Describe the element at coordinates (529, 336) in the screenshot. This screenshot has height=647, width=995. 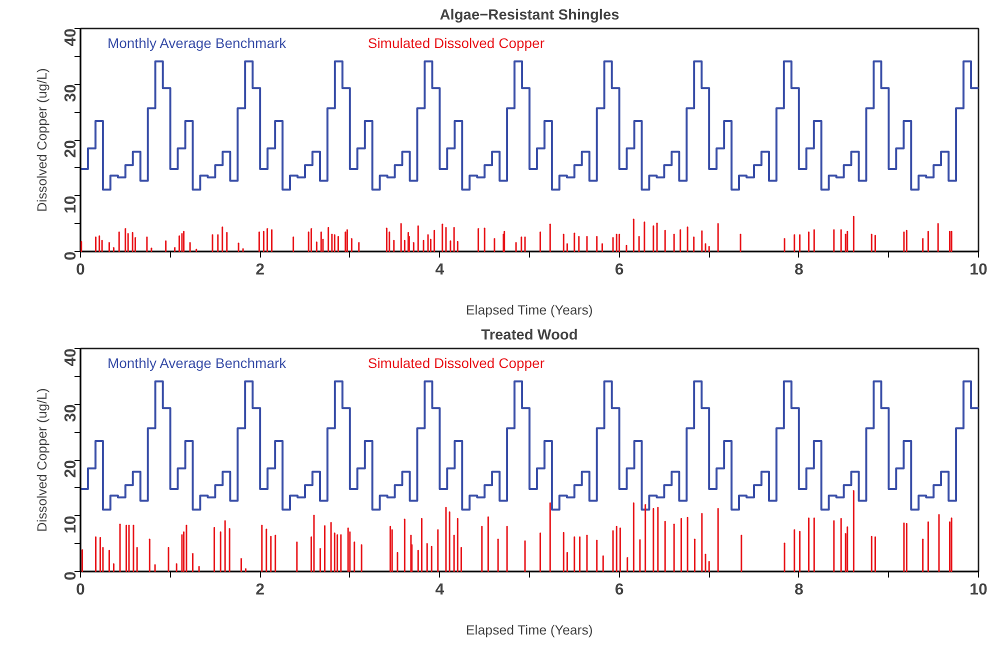
I see `chart-title: Treated Wood` at that location.